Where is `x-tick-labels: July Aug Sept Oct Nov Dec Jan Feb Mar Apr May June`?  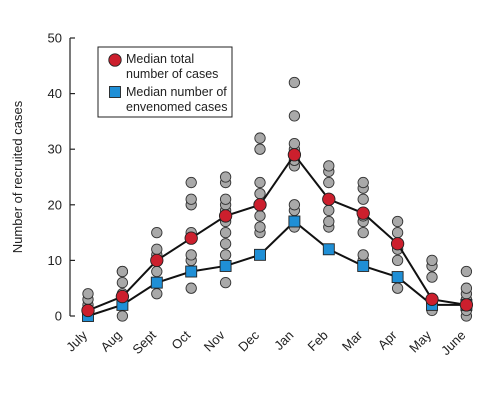 x-tick-labels: July Aug Sept Oct Nov Dec Jan Feb Mar Apr May June is located at coordinates (265, 342).